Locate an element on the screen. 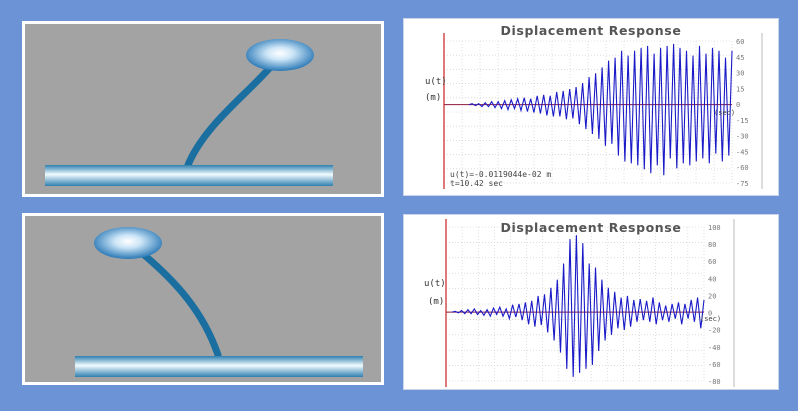  y-tick-label: -20 is located at coordinates (714, 331).